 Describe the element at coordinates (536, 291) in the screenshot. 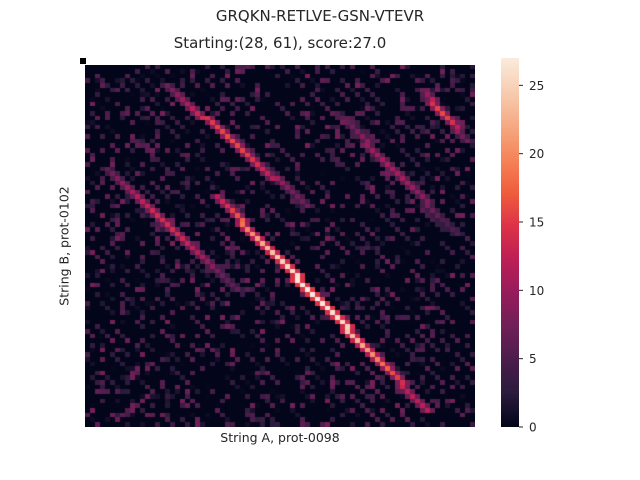

I see `colorbar-tick-label: 10` at that location.